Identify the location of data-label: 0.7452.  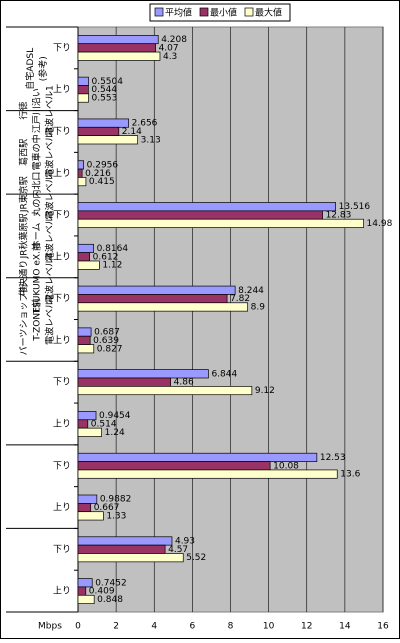
(111, 583).